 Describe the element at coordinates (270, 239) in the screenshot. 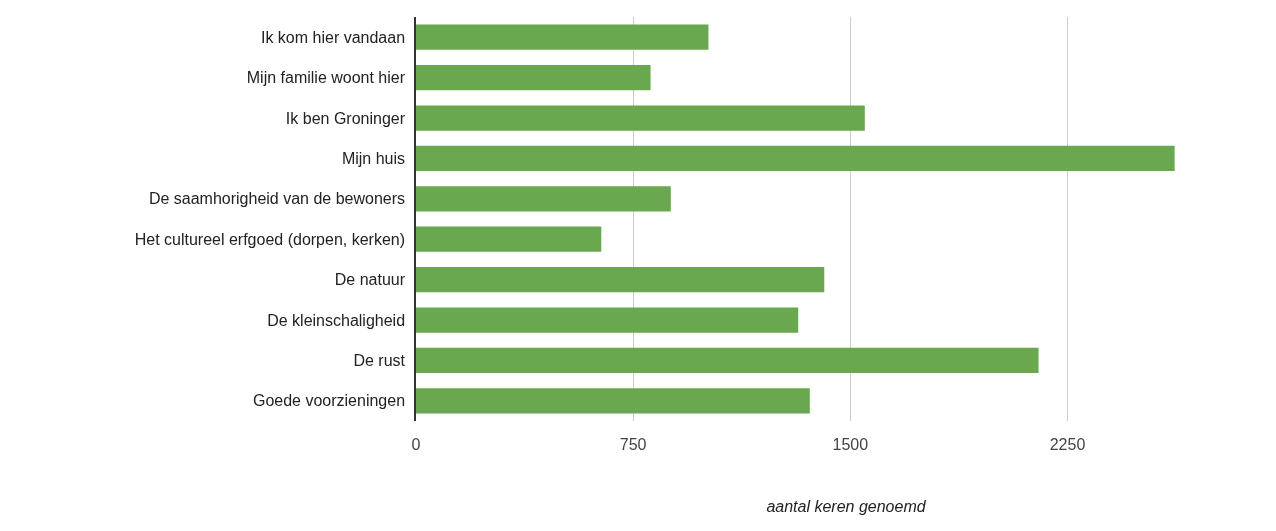

I see `y-tick-label: Het cultureel erfgoed (dorpen, kerken)` at that location.